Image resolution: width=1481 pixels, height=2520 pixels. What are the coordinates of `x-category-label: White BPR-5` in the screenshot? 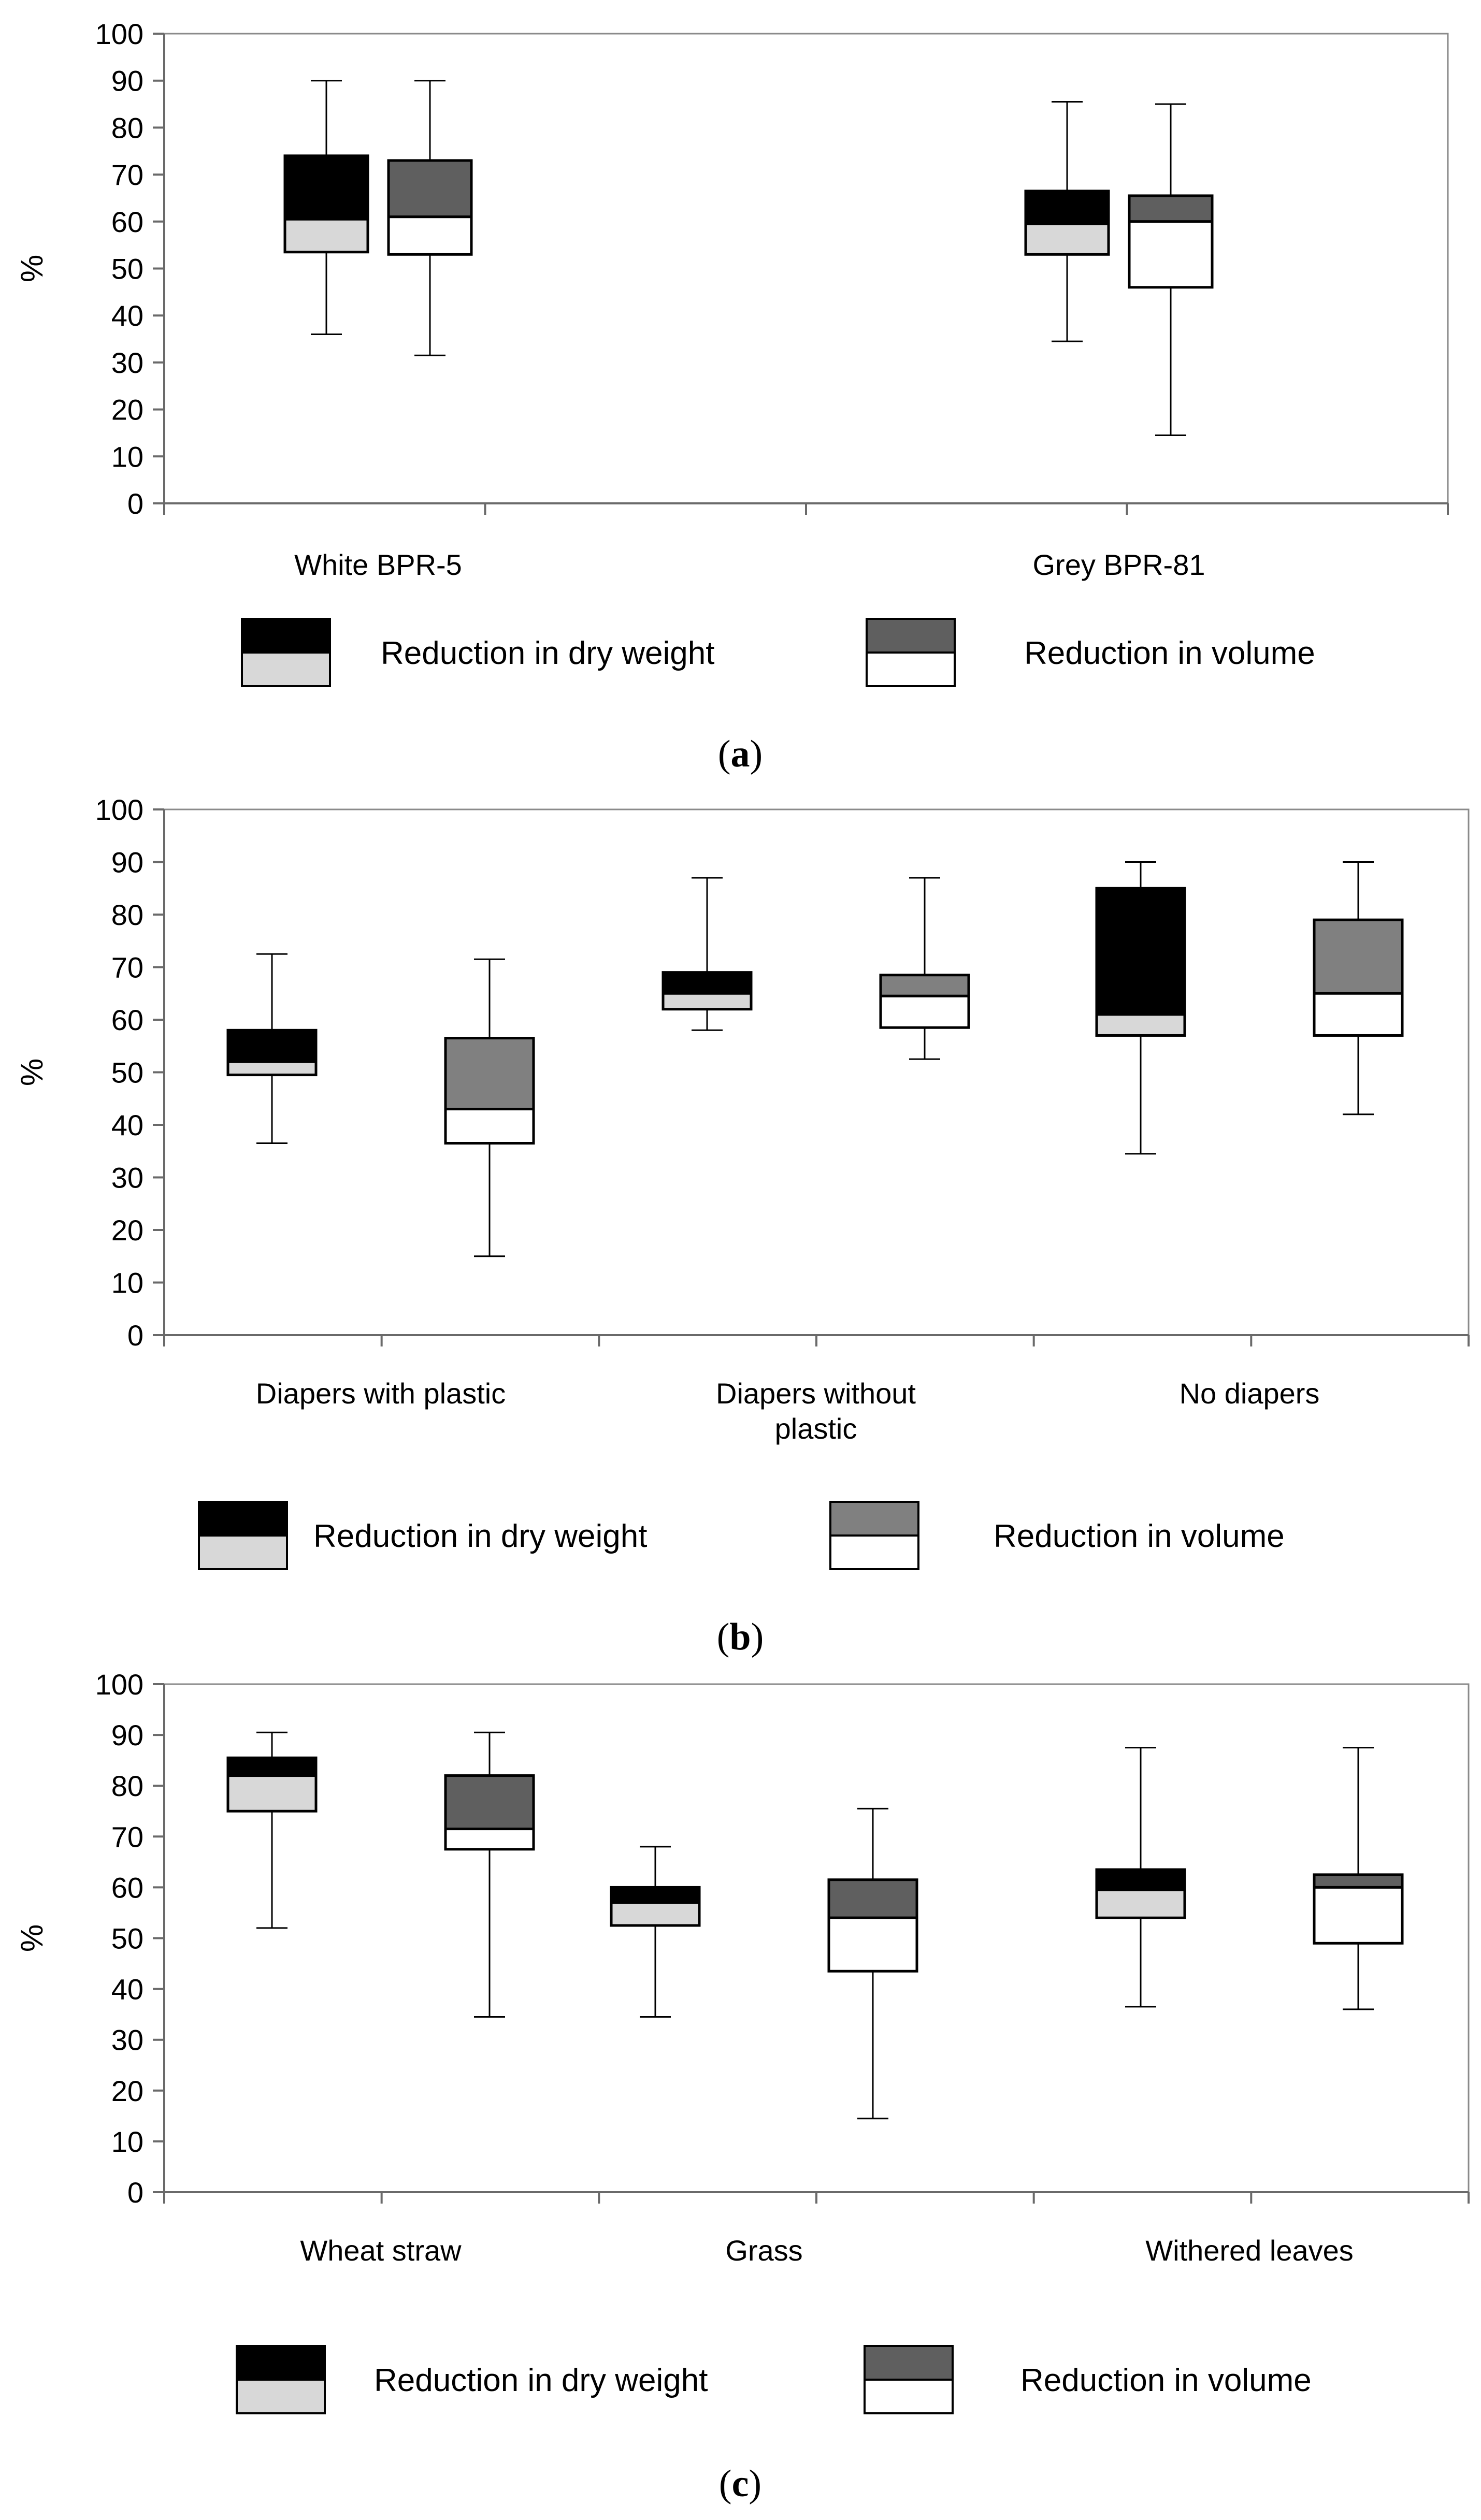 It's located at (378, 565).